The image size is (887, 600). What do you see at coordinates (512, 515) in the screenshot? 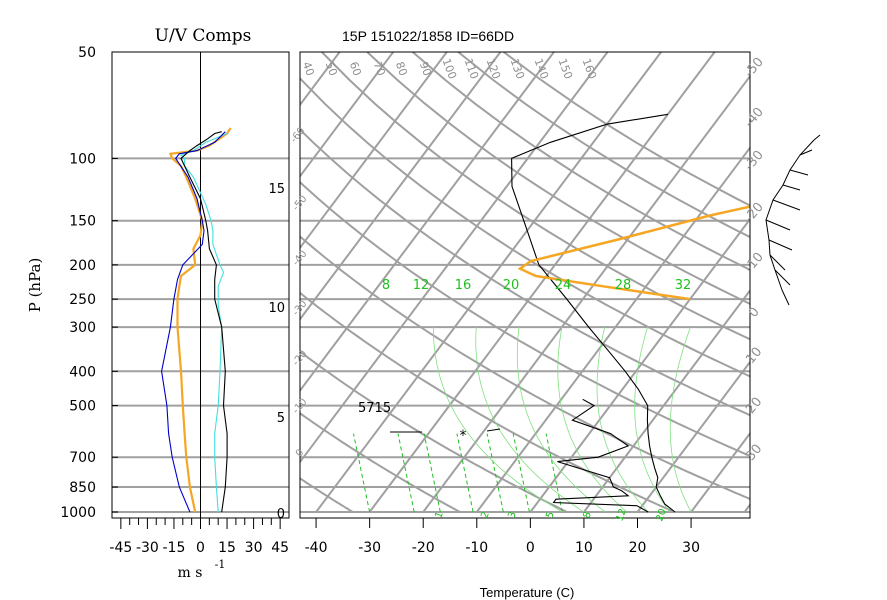
I see `skewt-ratio-label: 3` at bounding box center [512, 515].